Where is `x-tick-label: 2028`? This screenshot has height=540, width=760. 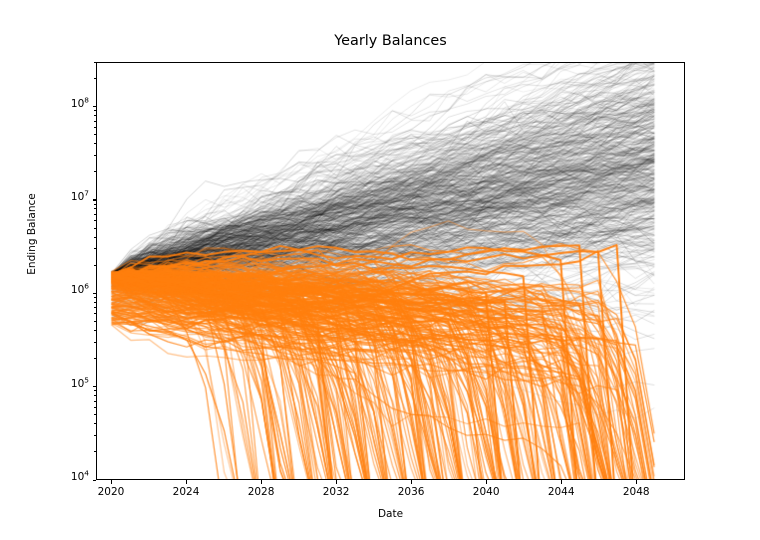 x-tick-label: 2028 is located at coordinates (261, 492).